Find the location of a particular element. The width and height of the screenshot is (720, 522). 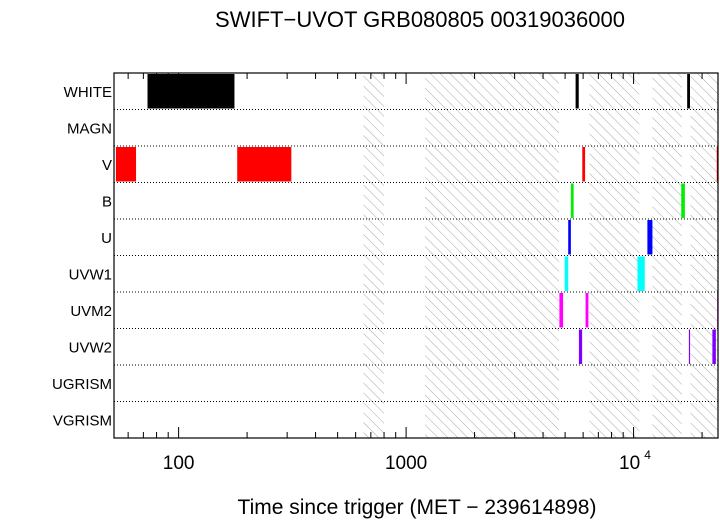

x-axis-label: Time since trigger (MET − 239614898) is located at coordinates (417, 507).